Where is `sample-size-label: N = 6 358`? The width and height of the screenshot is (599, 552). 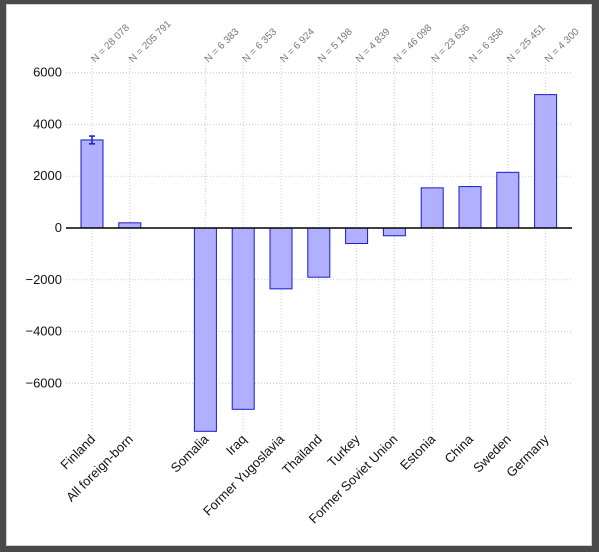
sample-size-label: N = 6 358 is located at coordinates (486, 45).